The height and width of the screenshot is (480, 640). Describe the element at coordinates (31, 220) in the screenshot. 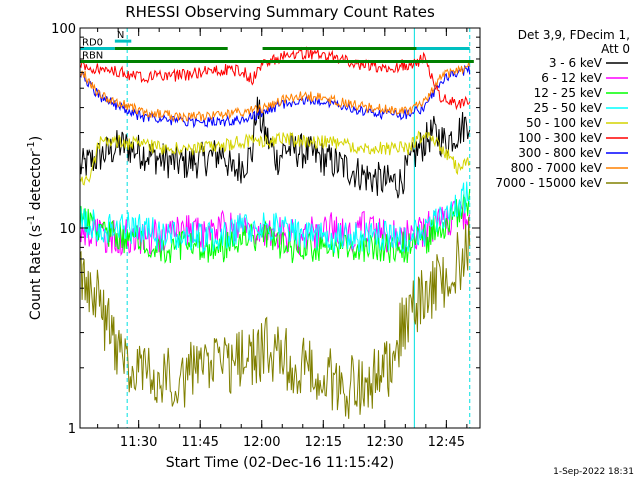

I see `y-label-exp1: -1` at that location.